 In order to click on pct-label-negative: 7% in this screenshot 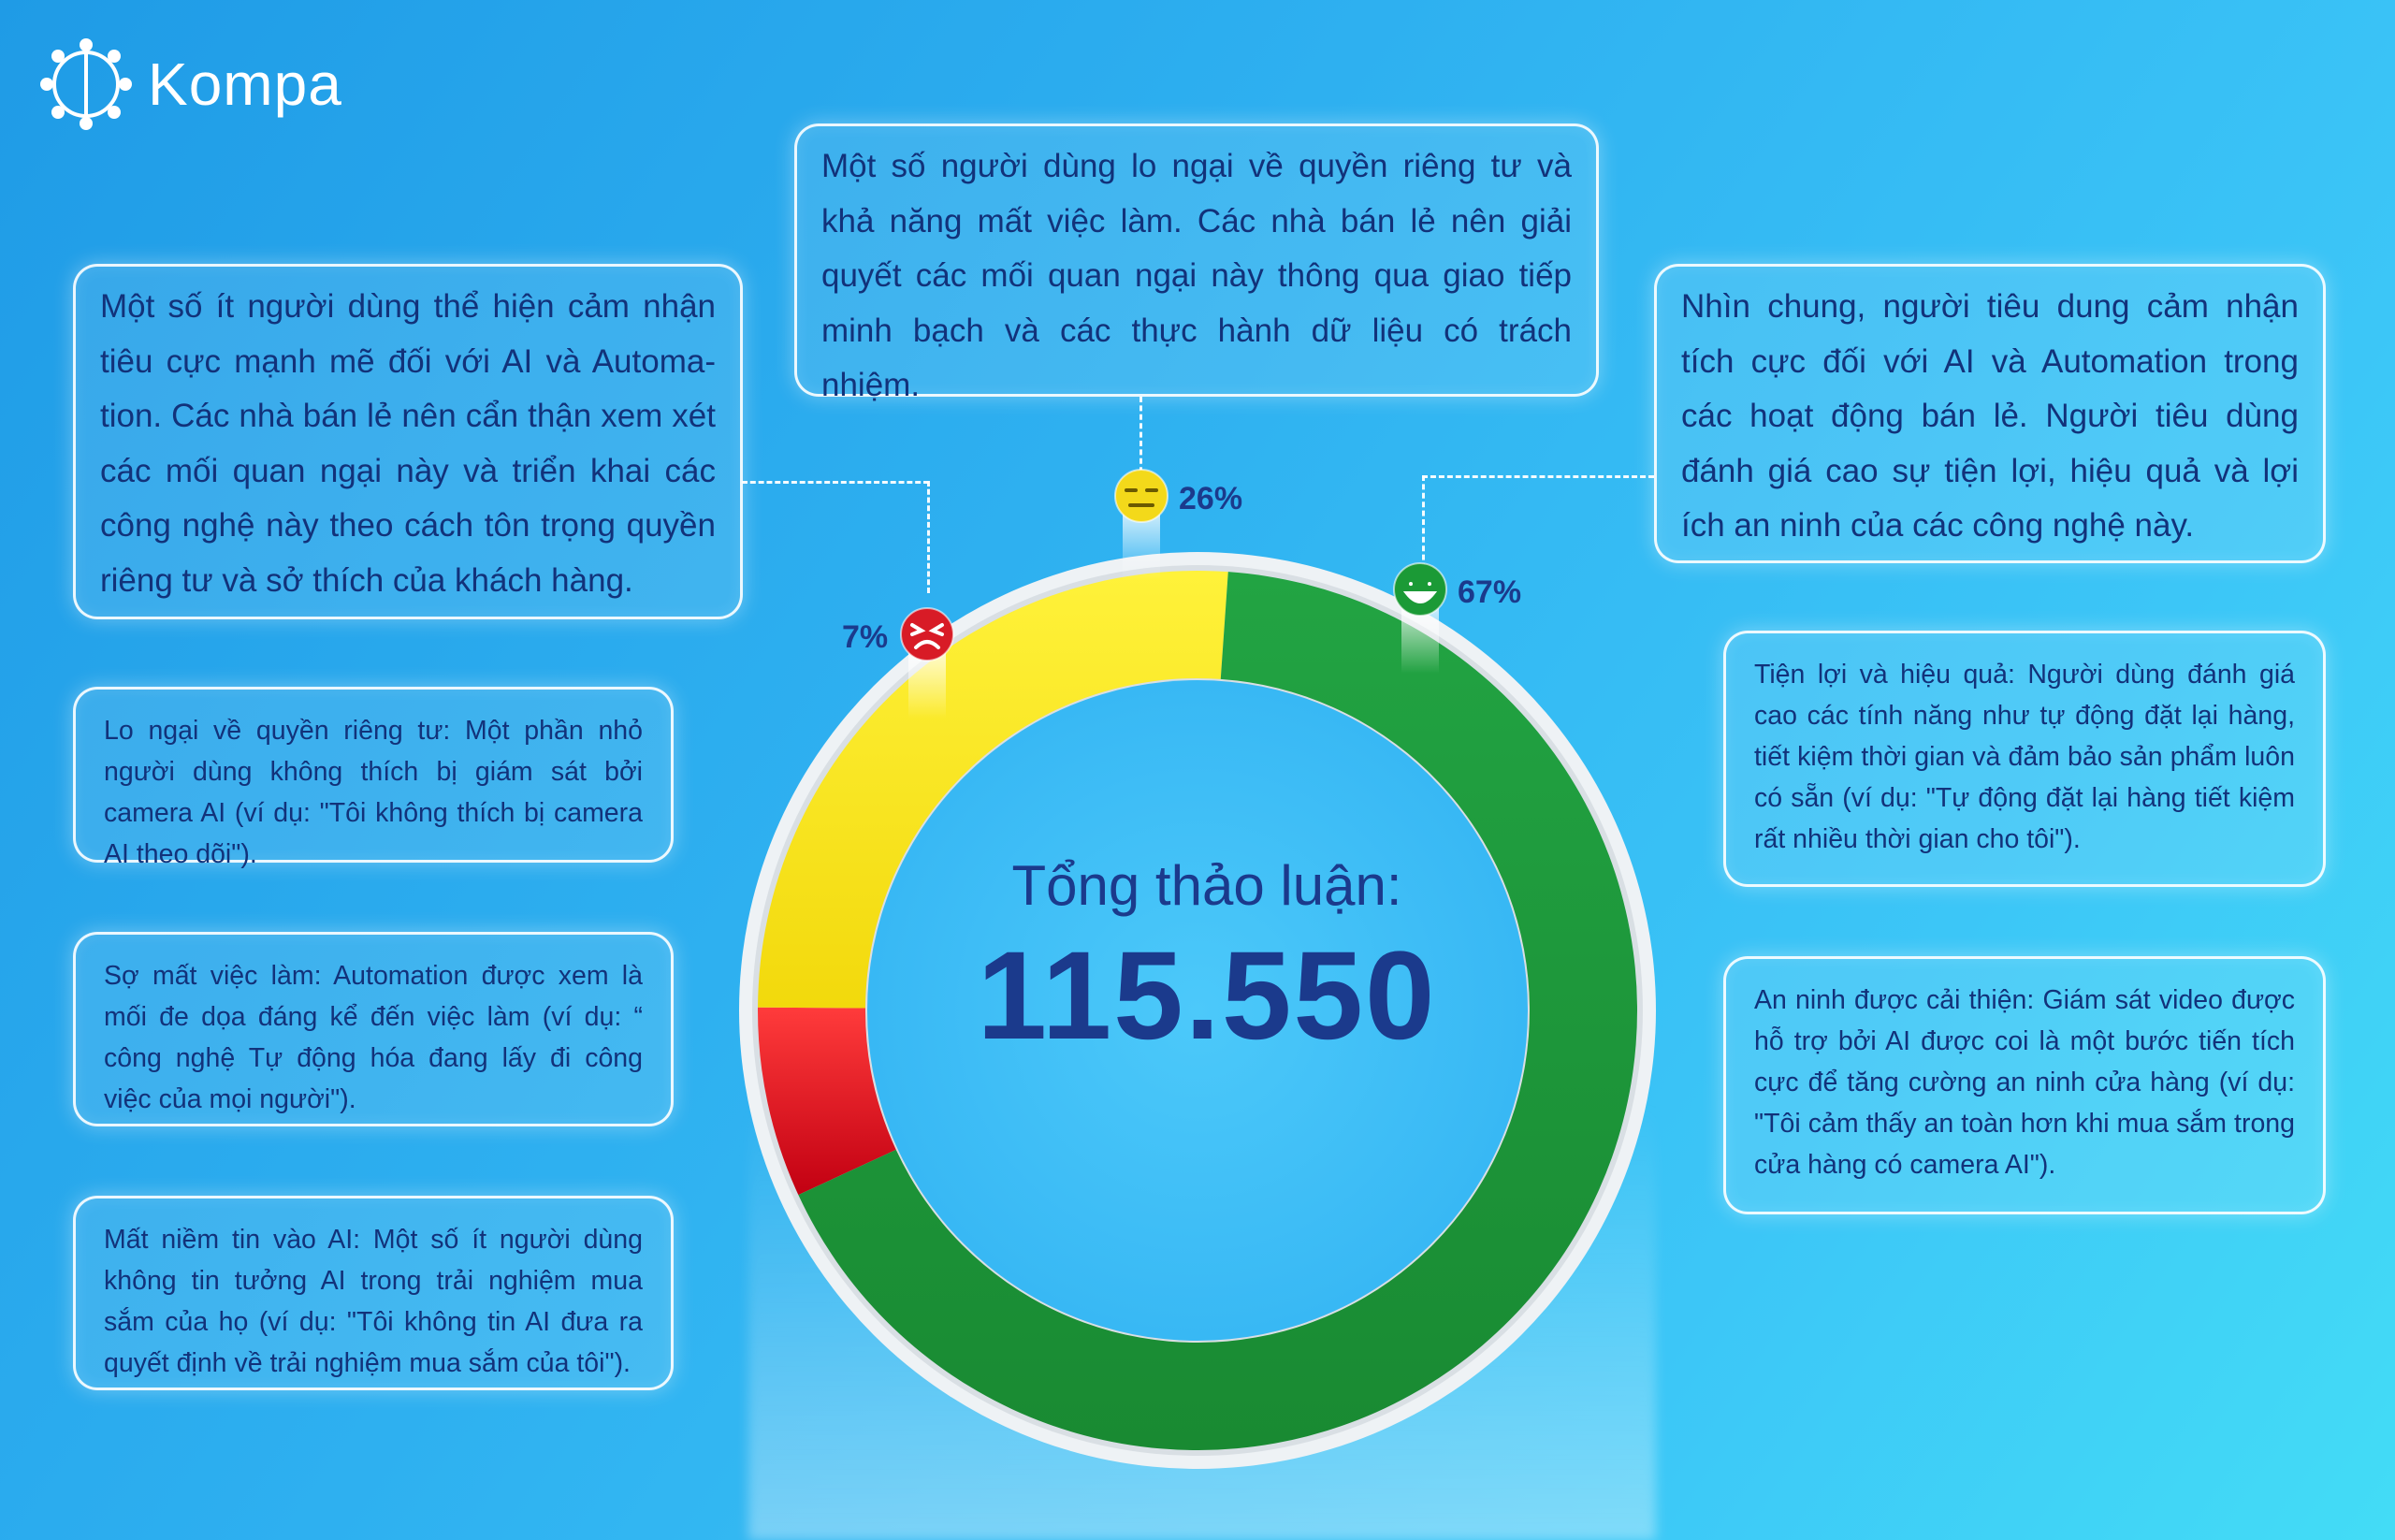, I will do `click(865, 637)`.